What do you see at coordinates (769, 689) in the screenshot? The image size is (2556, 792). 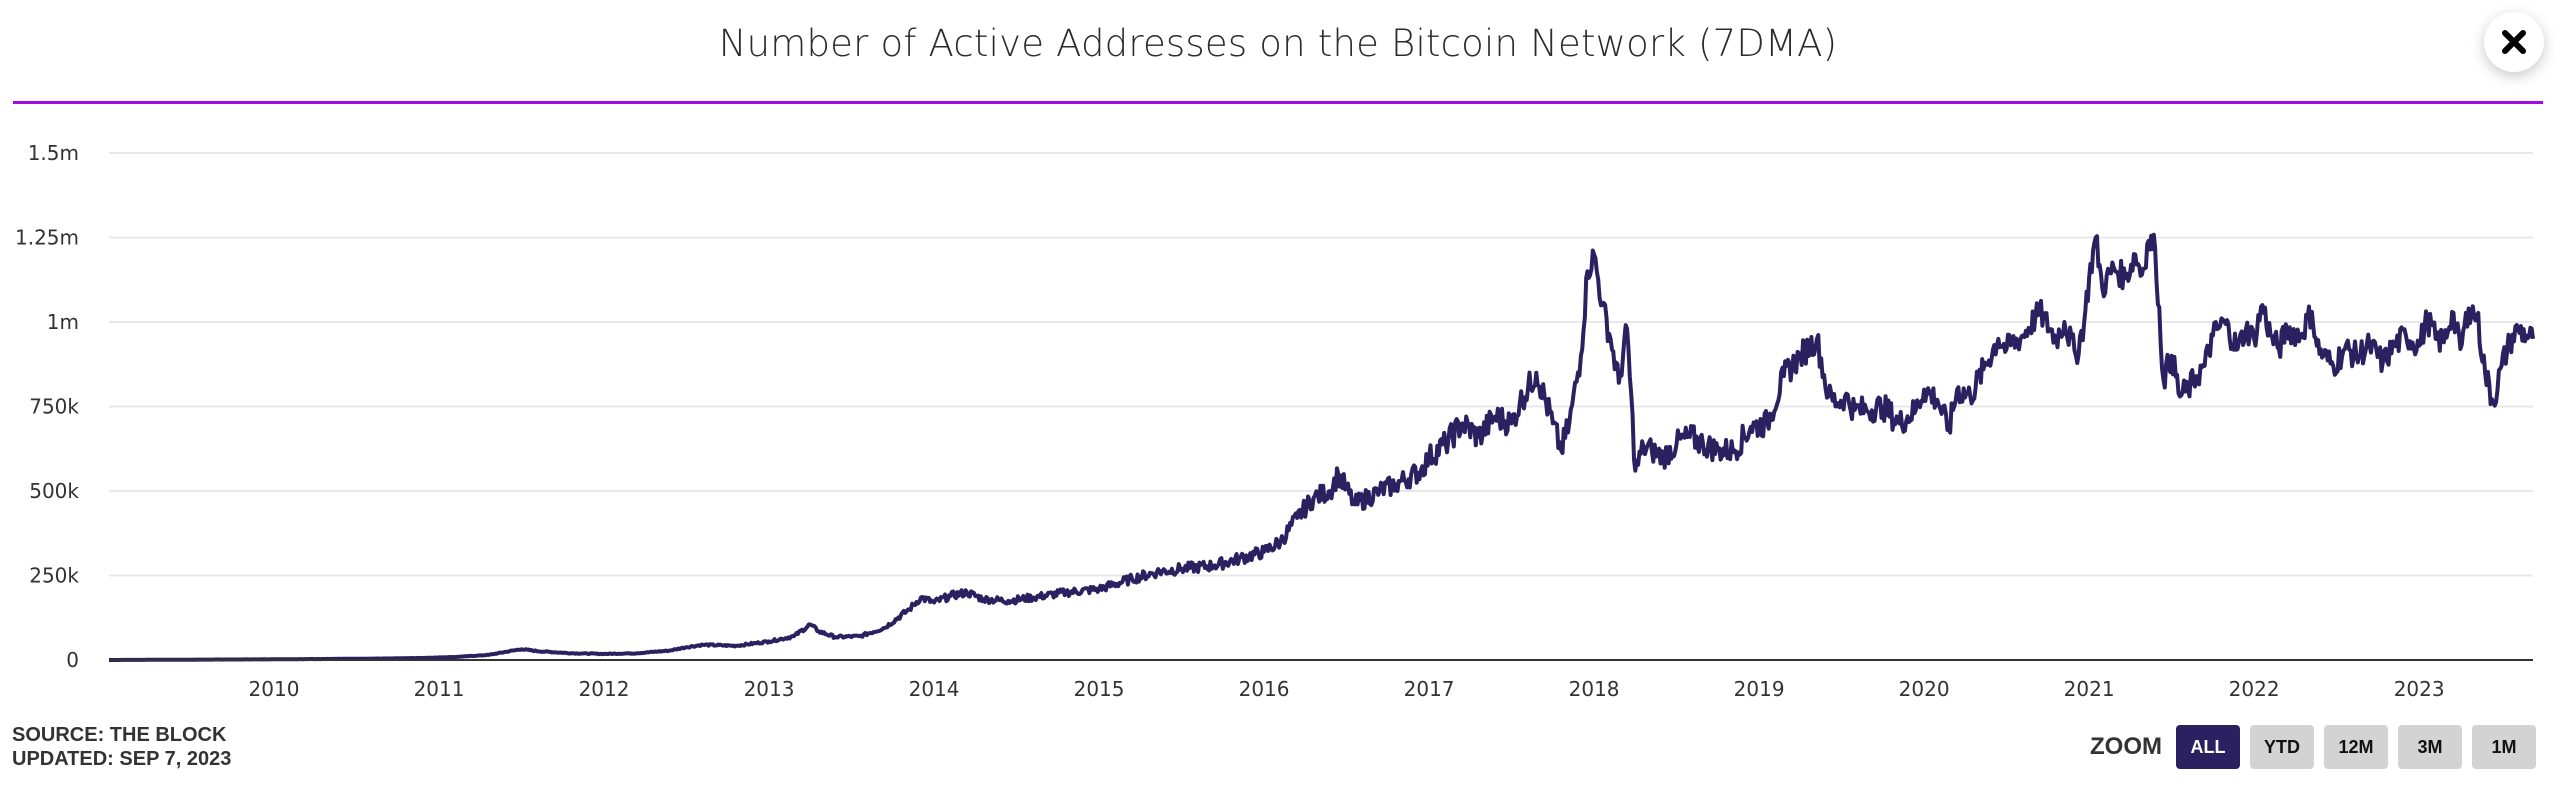 I see `x-tick-label: 2013` at bounding box center [769, 689].